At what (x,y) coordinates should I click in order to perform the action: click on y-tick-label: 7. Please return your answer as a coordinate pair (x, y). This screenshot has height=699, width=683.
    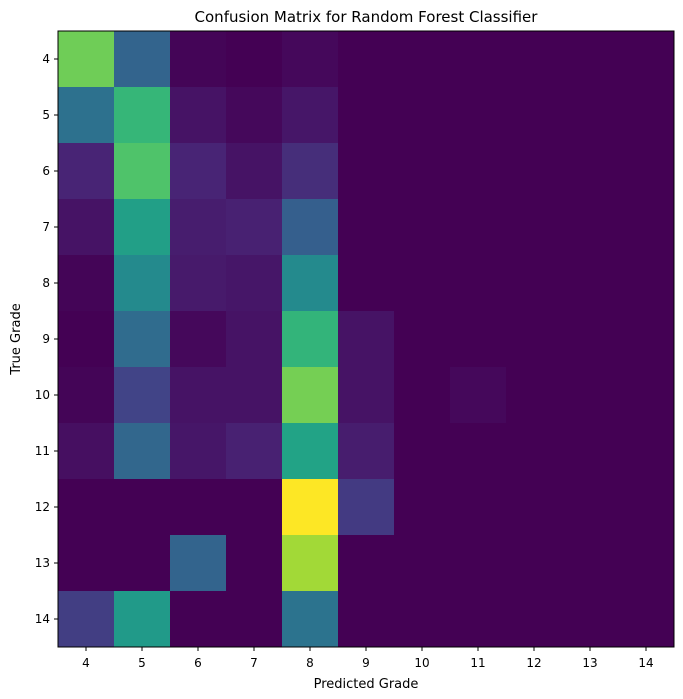
    Looking at the image, I should click on (46, 227).